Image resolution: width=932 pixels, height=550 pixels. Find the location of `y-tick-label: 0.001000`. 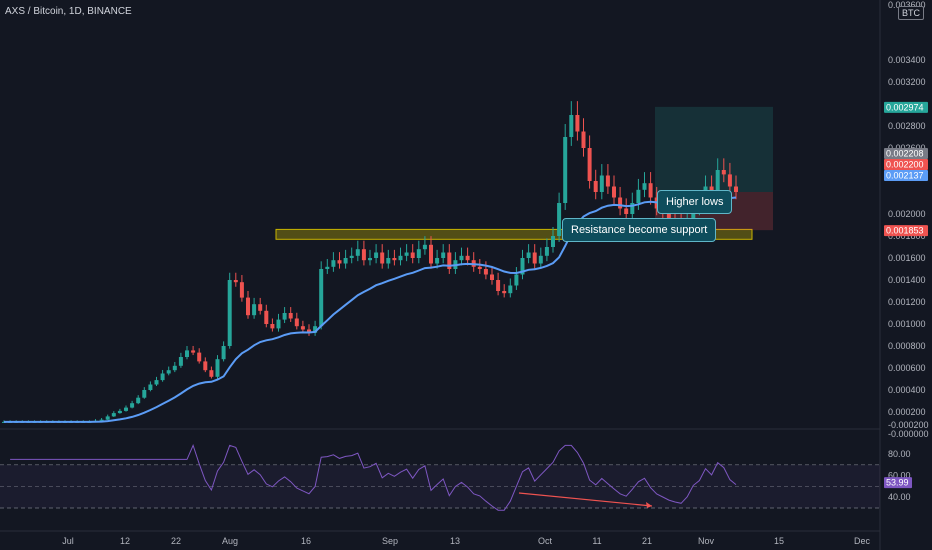

y-tick-label: 0.001000 is located at coordinates (907, 324).